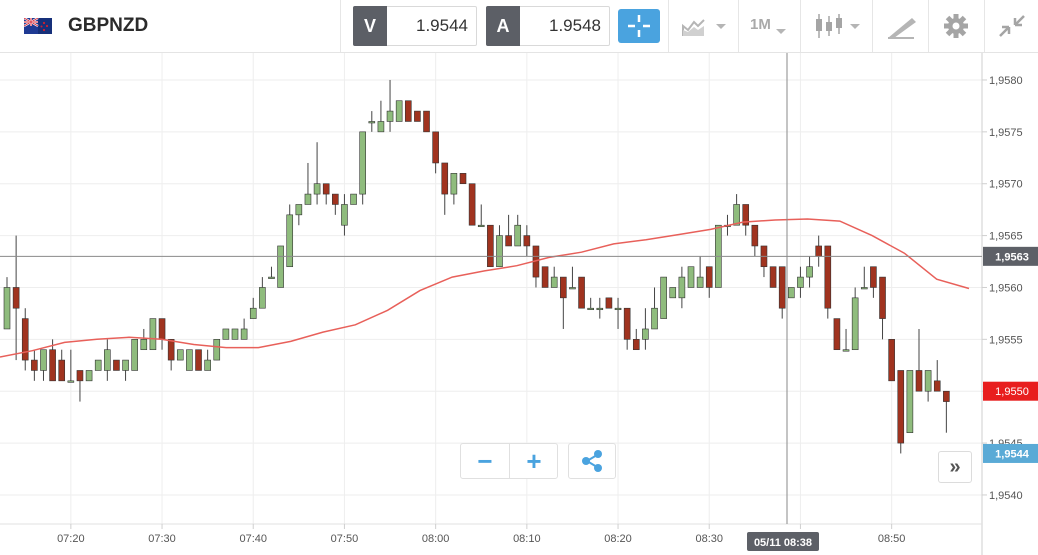 This screenshot has height=555, width=1038. What do you see at coordinates (1006, 133) in the screenshot?
I see `price-tick-label: 1,9575` at bounding box center [1006, 133].